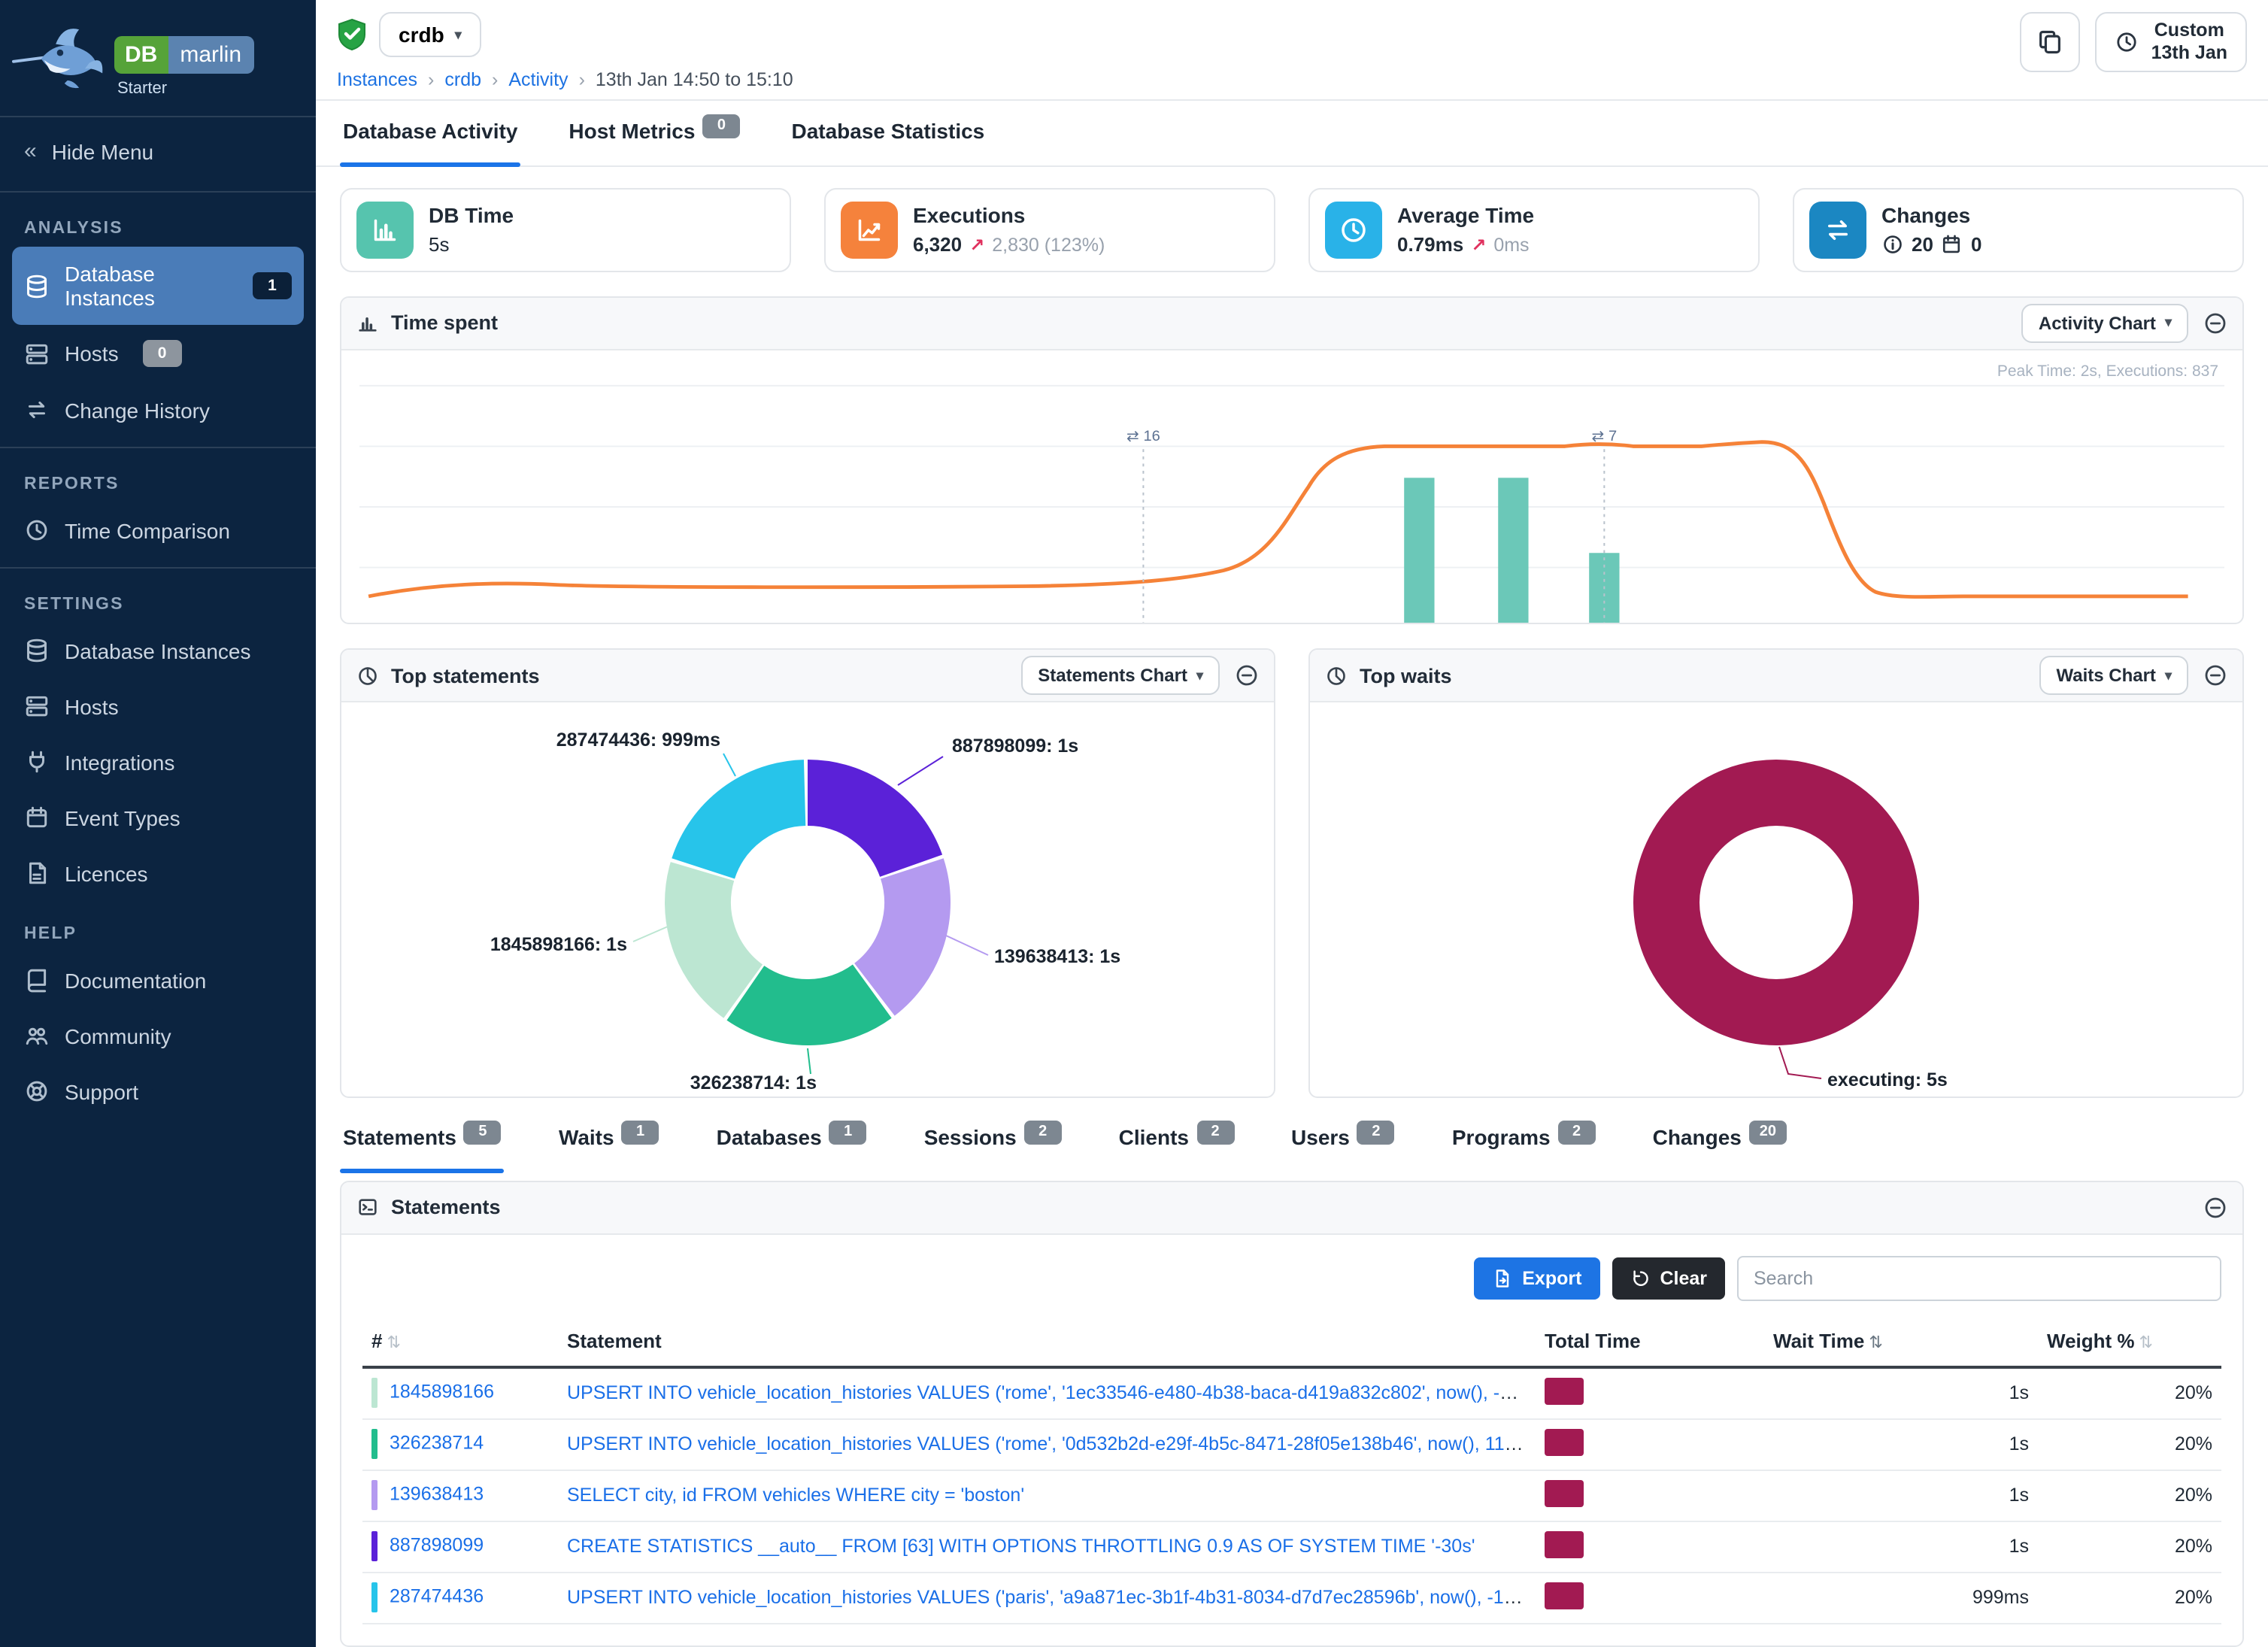 The image size is (2268, 1647). What do you see at coordinates (430, 34) in the screenshot?
I see `instance-dropdown: crdb ▾` at bounding box center [430, 34].